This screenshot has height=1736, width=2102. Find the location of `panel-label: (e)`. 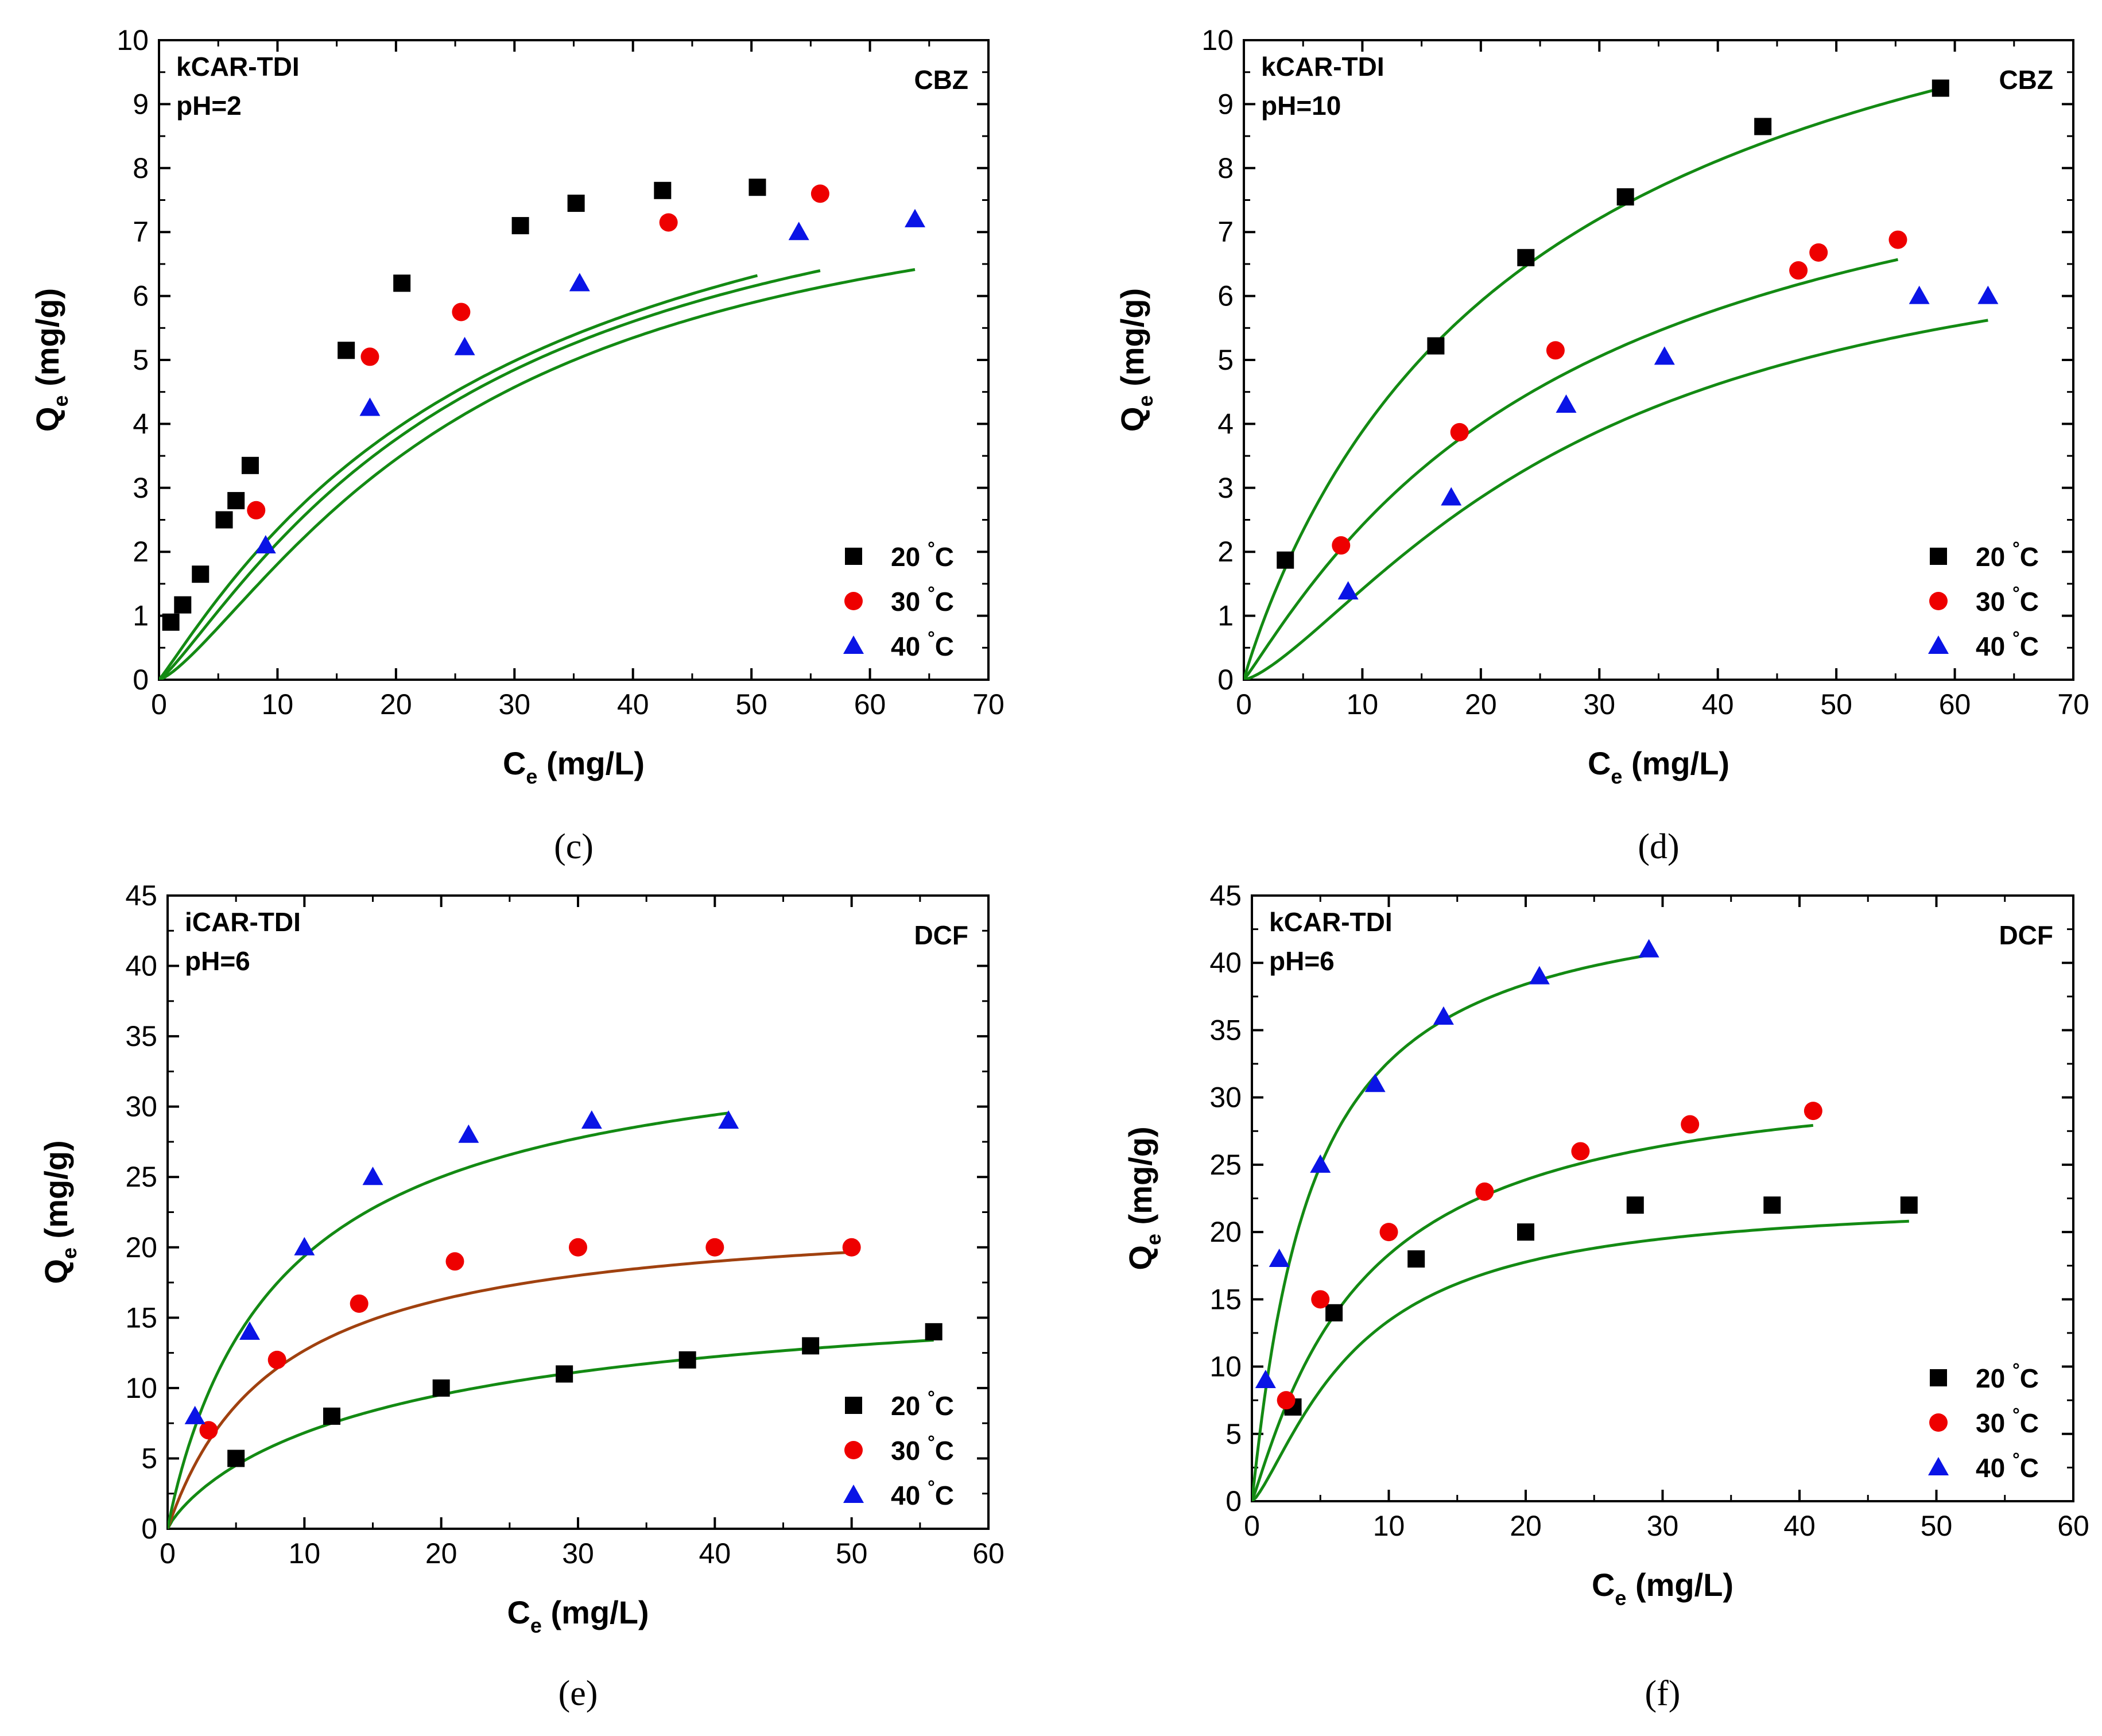

panel-label: (e) is located at coordinates (578, 1693).